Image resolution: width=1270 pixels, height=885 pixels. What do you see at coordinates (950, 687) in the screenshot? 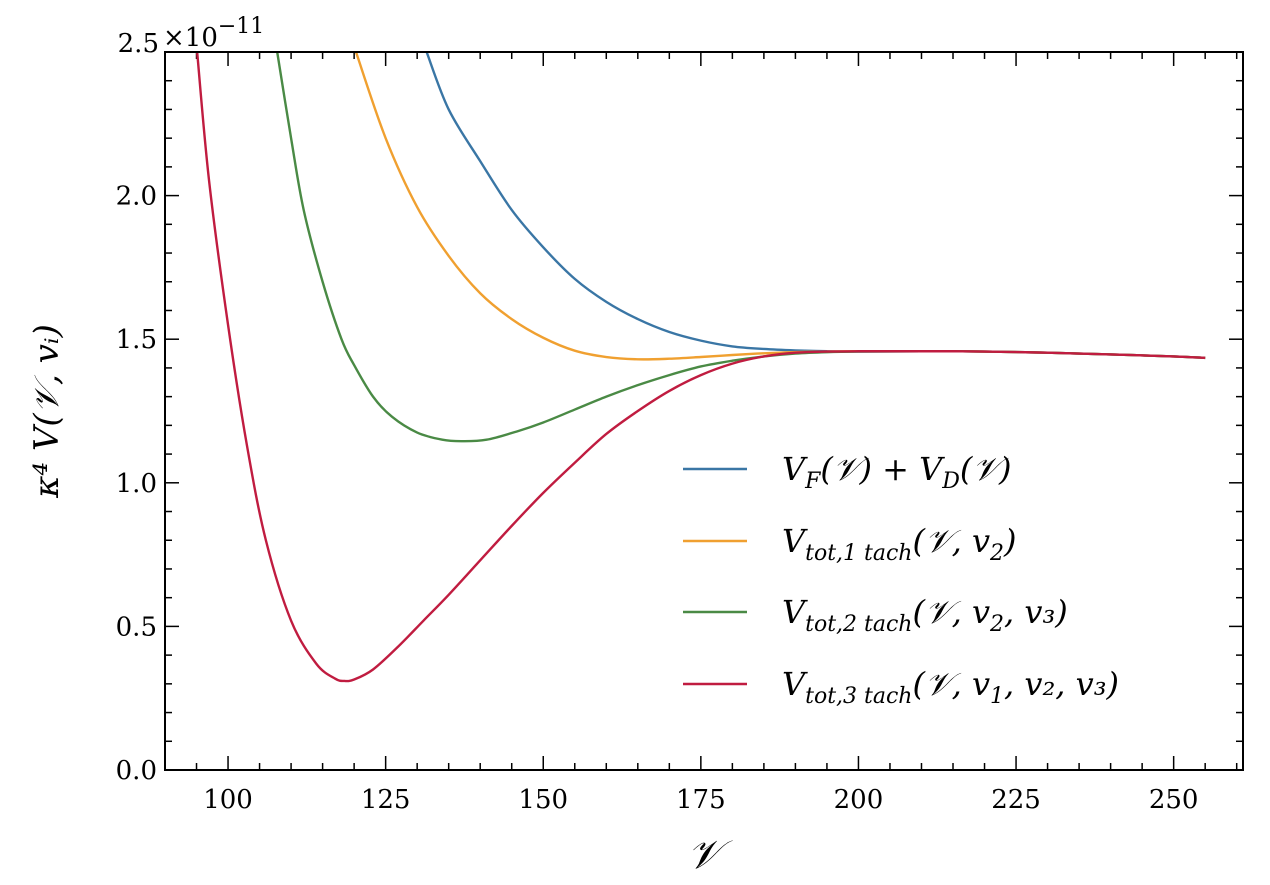
I see `legend-label-4: Vtot,3 tach(𝒱, v1, v₂, v₃)` at bounding box center [950, 687].